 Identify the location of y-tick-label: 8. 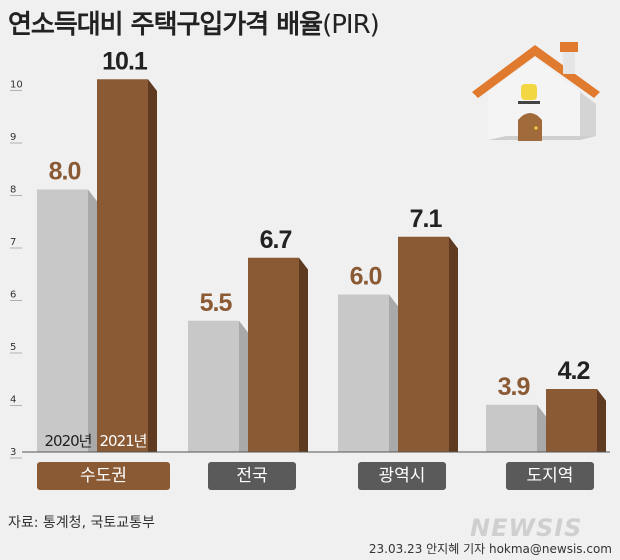
(13, 190).